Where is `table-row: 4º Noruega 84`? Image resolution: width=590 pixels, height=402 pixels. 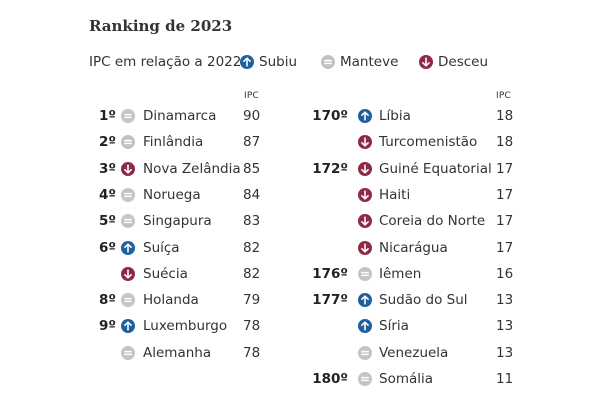 table-row: 4º Noruega 84 is located at coordinates (295, 200).